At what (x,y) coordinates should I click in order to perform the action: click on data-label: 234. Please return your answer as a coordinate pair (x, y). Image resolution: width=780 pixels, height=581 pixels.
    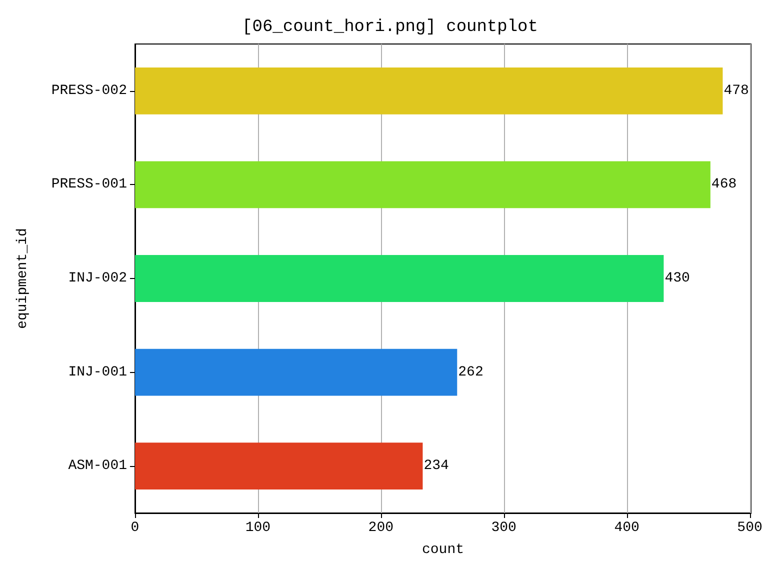
    Looking at the image, I should click on (436, 466).